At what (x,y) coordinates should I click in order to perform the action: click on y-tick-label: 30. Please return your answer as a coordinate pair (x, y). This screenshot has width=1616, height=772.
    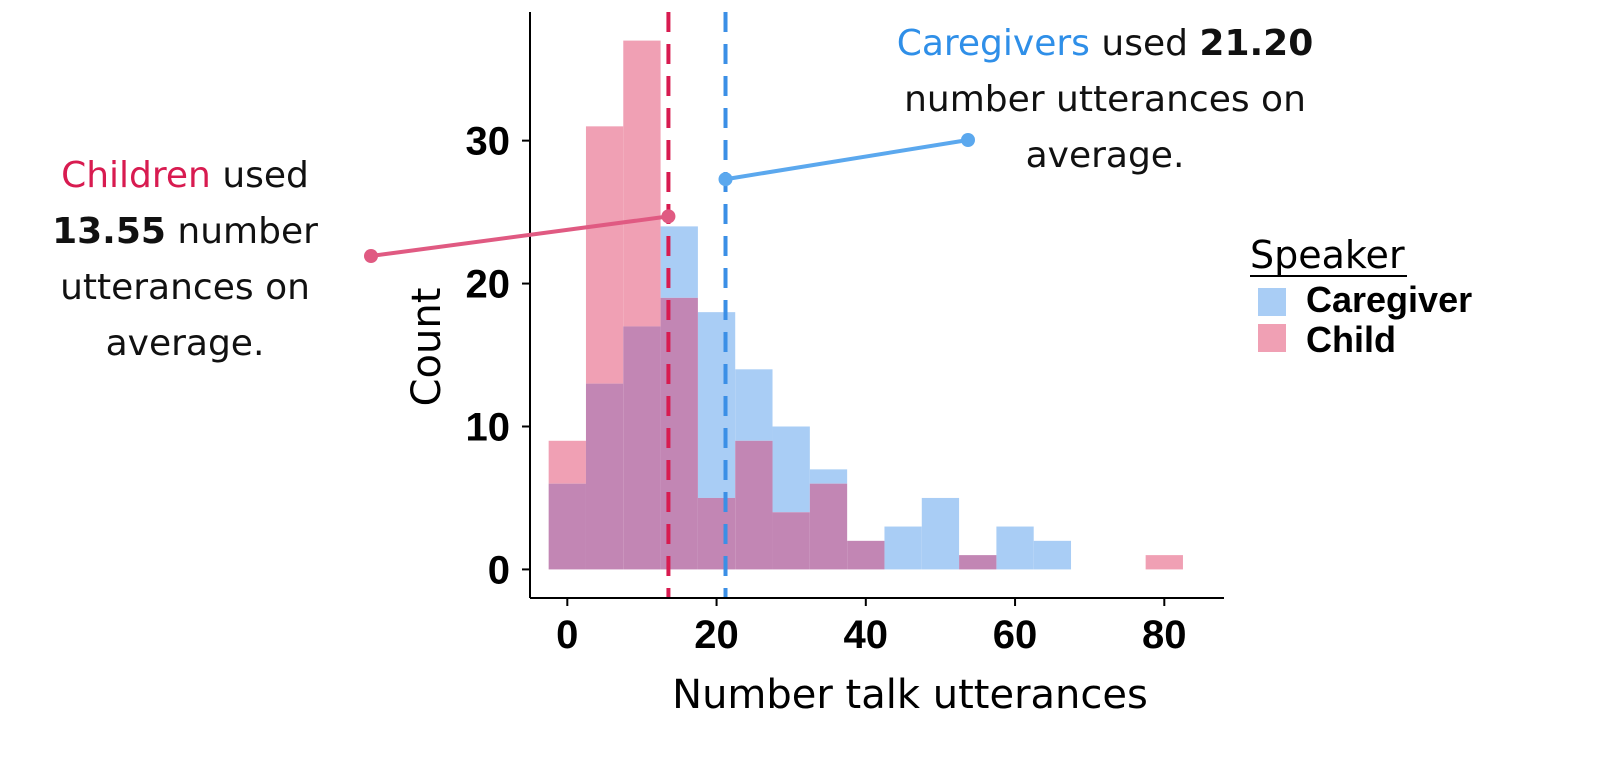
    Looking at the image, I should click on (488, 142).